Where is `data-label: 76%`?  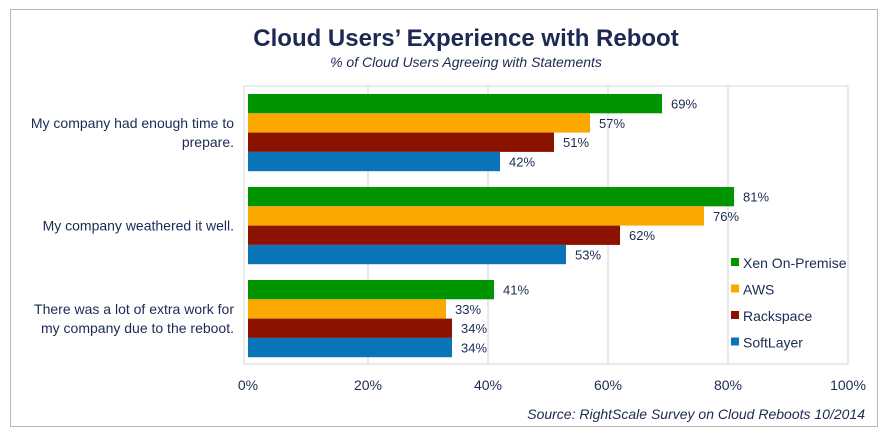 data-label: 76% is located at coordinates (726, 216).